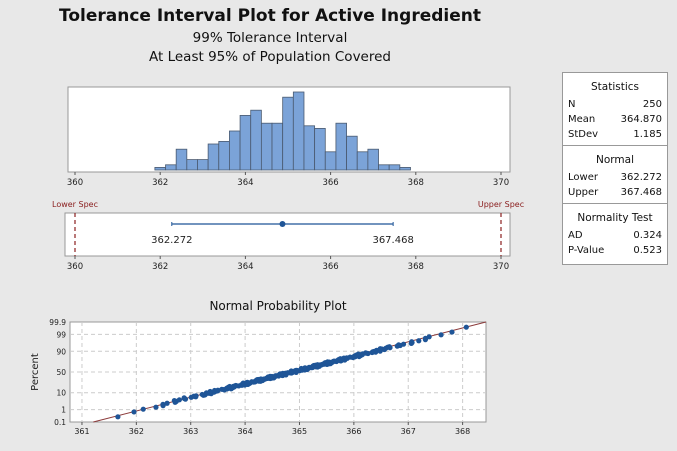 This screenshot has width=677, height=451. Describe the element at coordinates (63, 410) in the screenshot. I see `probability-y-tick-label: 1` at that location.